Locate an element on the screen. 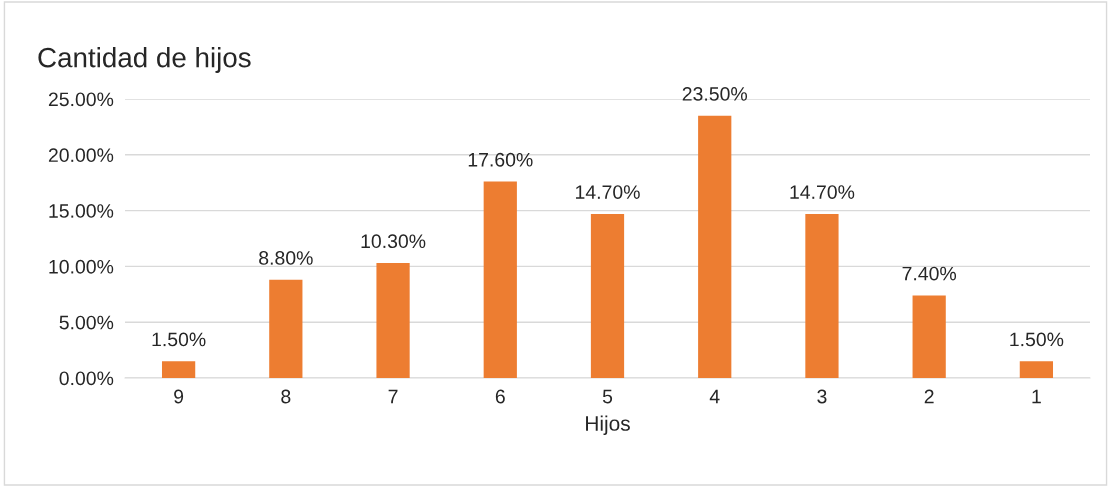 The height and width of the screenshot is (487, 1111). y-tick-label: 0.00% is located at coordinates (86, 378).